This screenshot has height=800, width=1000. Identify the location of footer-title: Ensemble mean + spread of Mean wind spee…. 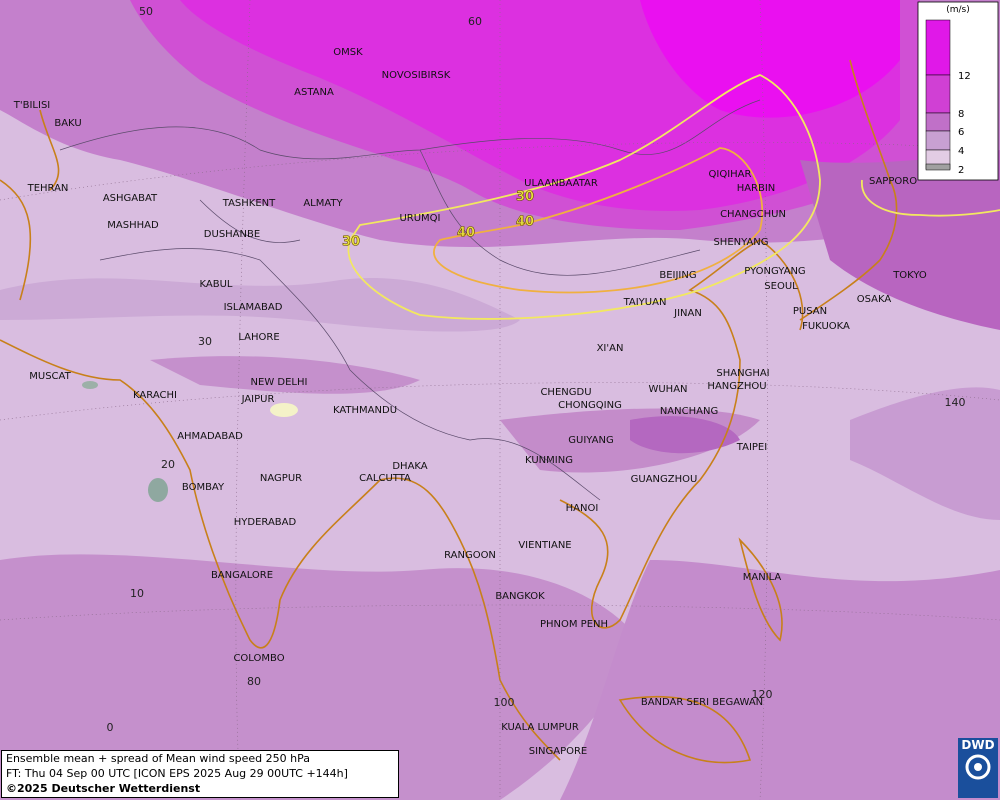
(158, 758).